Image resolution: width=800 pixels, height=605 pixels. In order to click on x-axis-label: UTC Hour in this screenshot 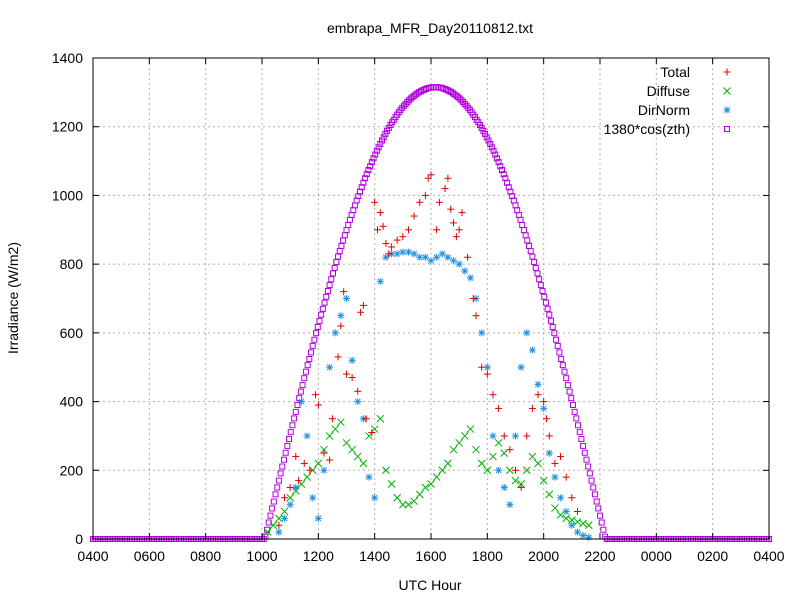, I will do `click(429, 585)`.